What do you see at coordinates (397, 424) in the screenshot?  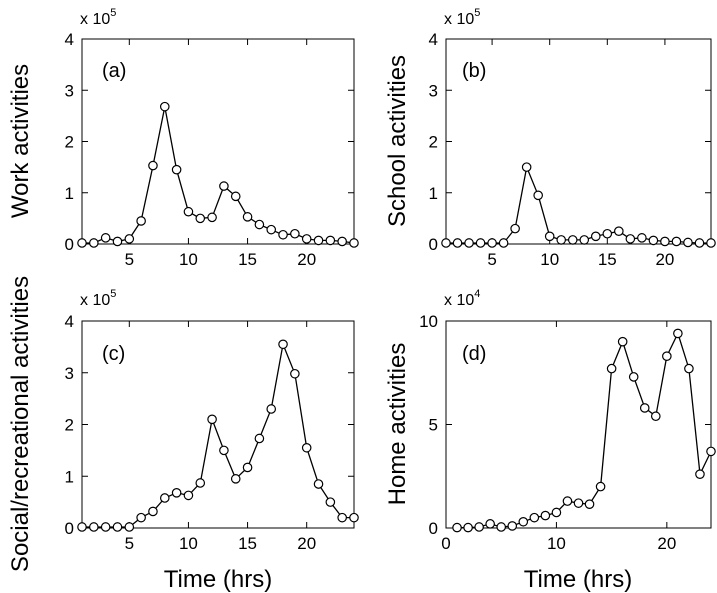 I see `y-axis-label: Home activities` at bounding box center [397, 424].